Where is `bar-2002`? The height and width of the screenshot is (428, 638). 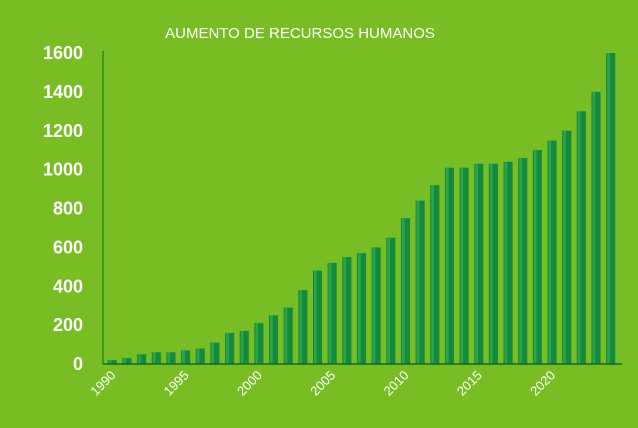 bar-2002 is located at coordinates (288, 335).